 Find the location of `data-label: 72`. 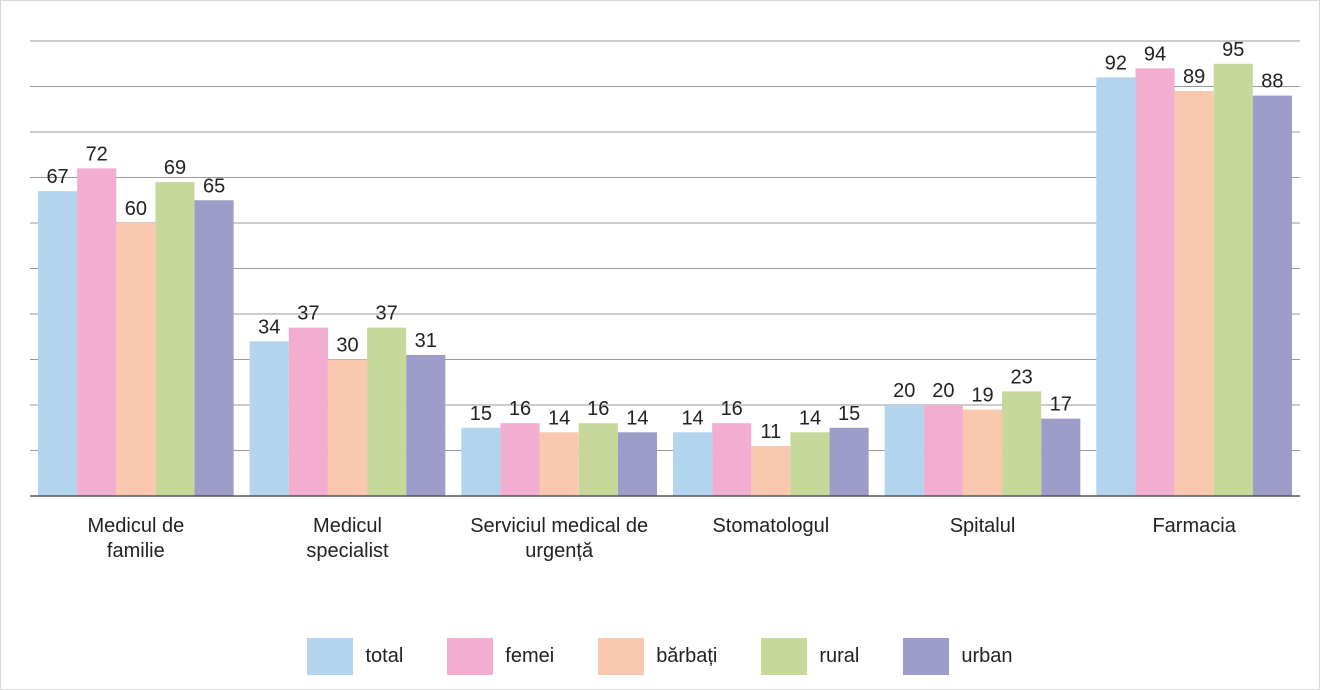

data-label: 72 is located at coordinates (97, 154).